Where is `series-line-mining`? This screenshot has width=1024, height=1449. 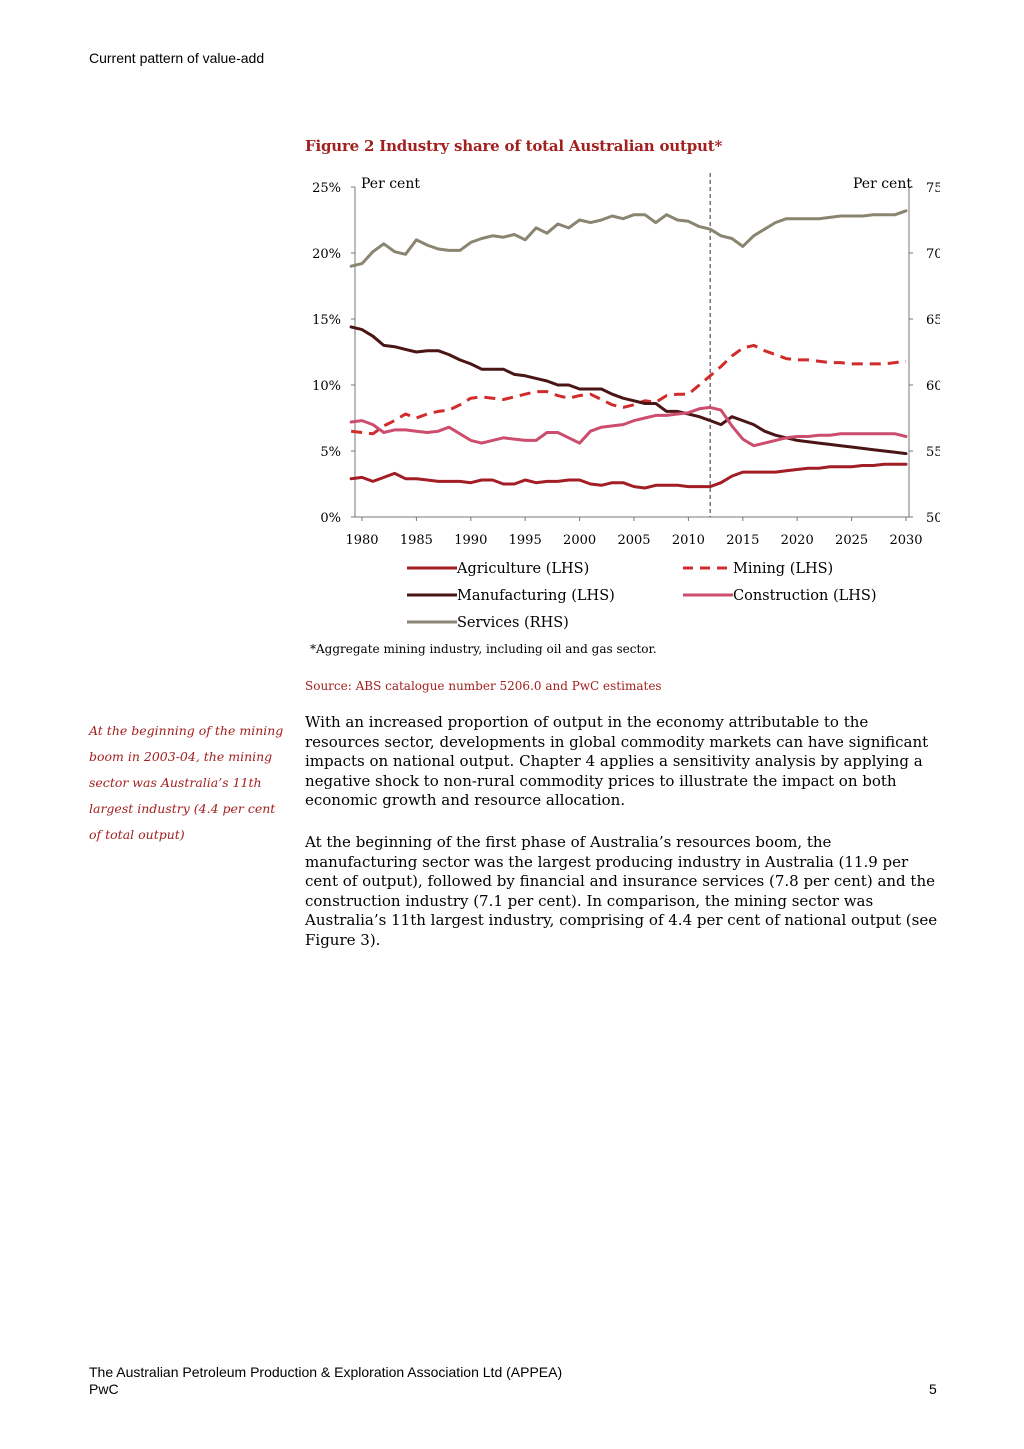
series-line-mining is located at coordinates (628, 389).